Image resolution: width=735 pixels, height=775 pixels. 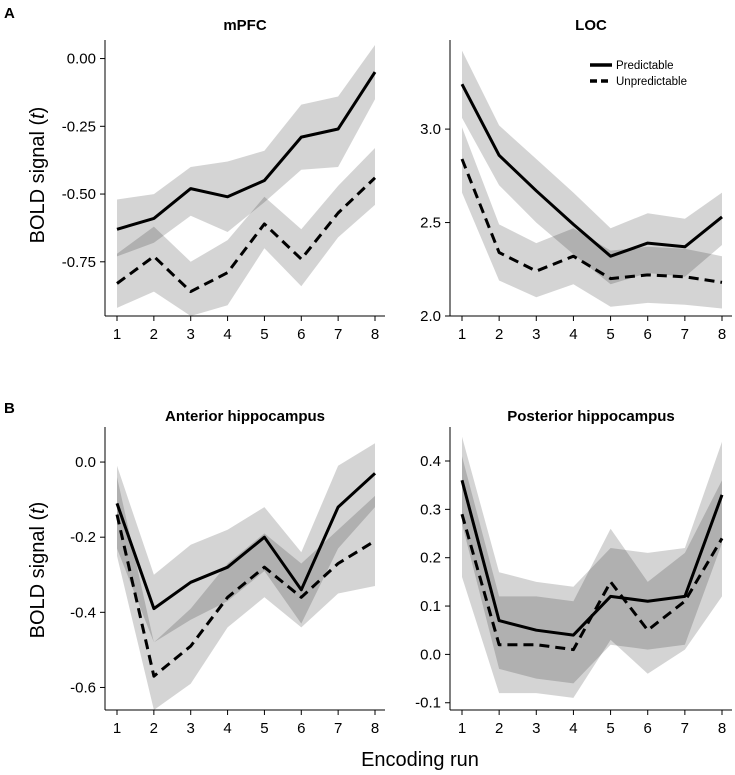 I want to click on y-tick-label: 0.2, so click(x=430, y=558).